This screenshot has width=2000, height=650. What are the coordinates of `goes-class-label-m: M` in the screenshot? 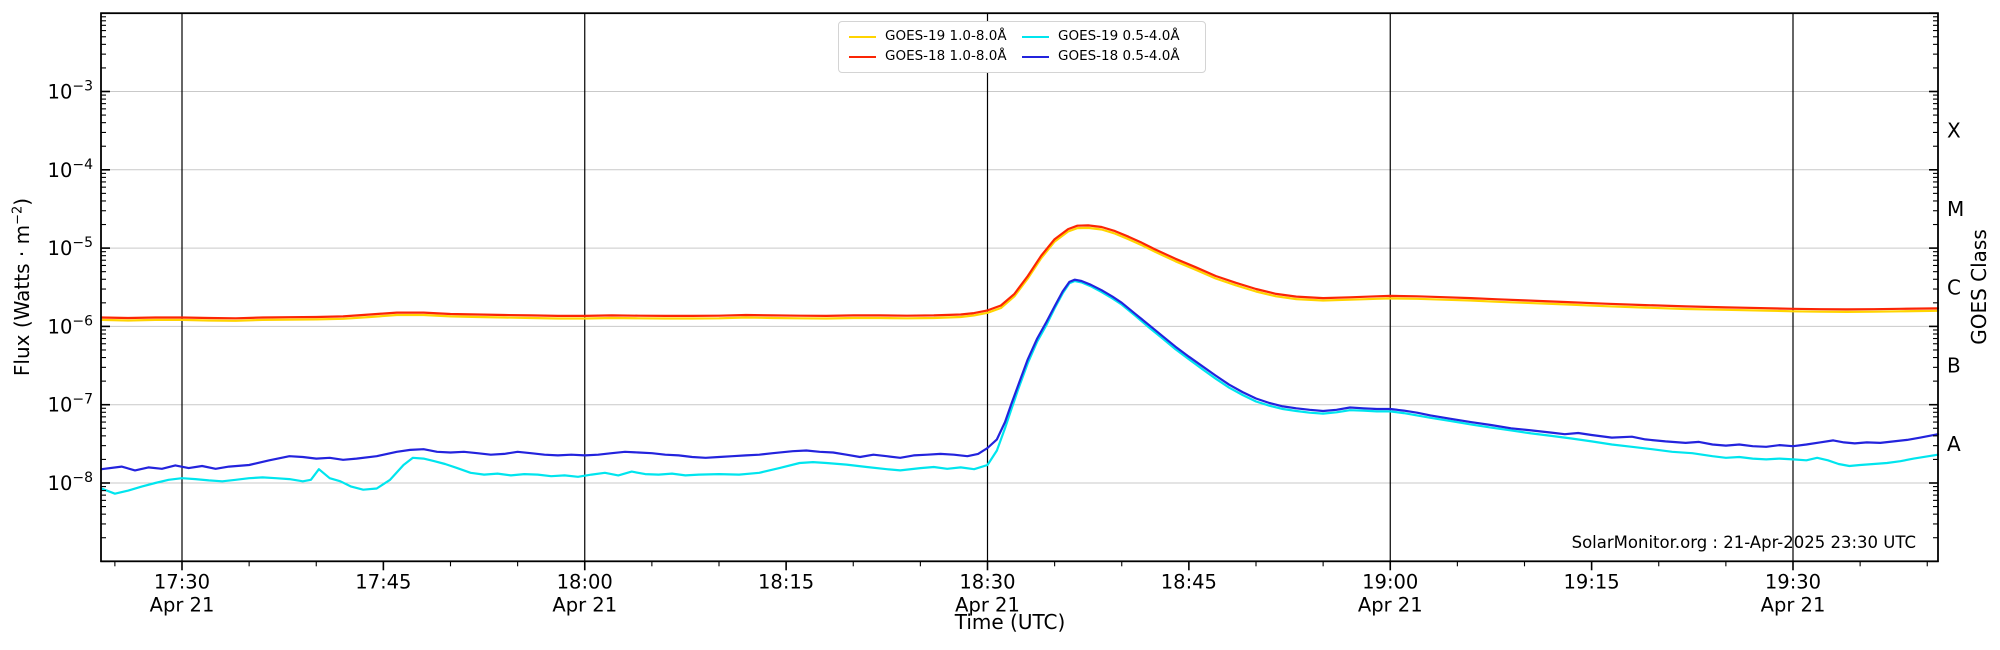 It's located at (1955, 209).